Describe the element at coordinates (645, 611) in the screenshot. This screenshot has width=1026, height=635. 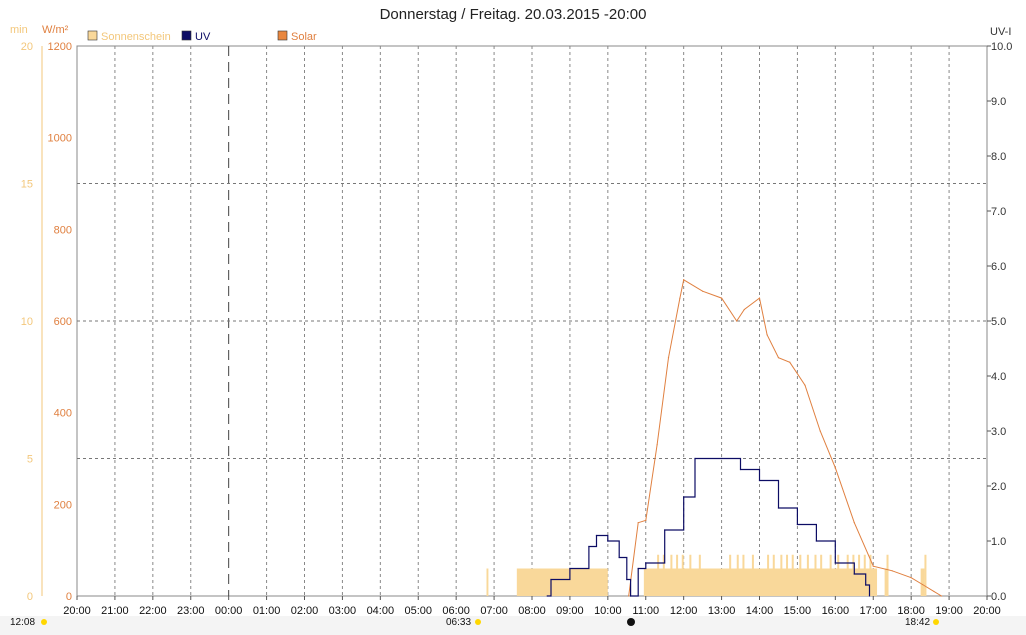
I see `time-tick-label: 11:00` at that location.